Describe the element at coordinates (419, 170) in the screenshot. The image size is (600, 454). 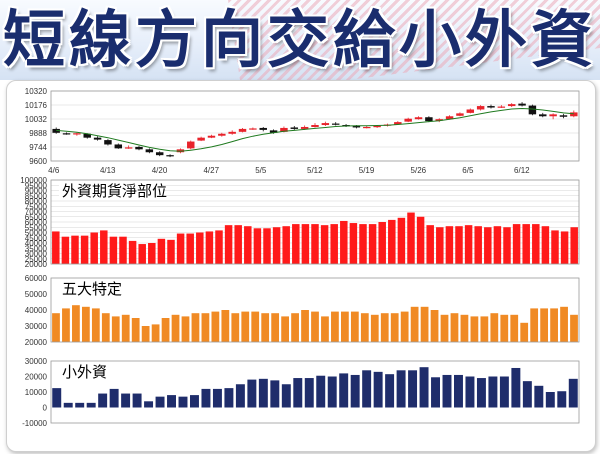
I see `x-tick-label: 5/26` at that location.